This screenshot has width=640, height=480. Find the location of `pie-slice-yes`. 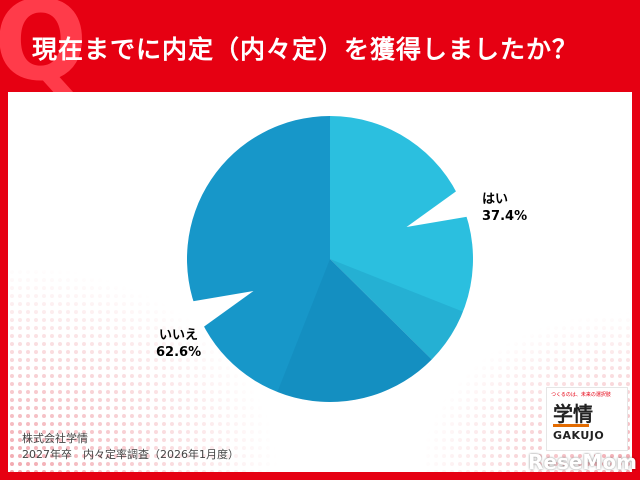

pie-slice-yes is located at coordinates (402, 238).